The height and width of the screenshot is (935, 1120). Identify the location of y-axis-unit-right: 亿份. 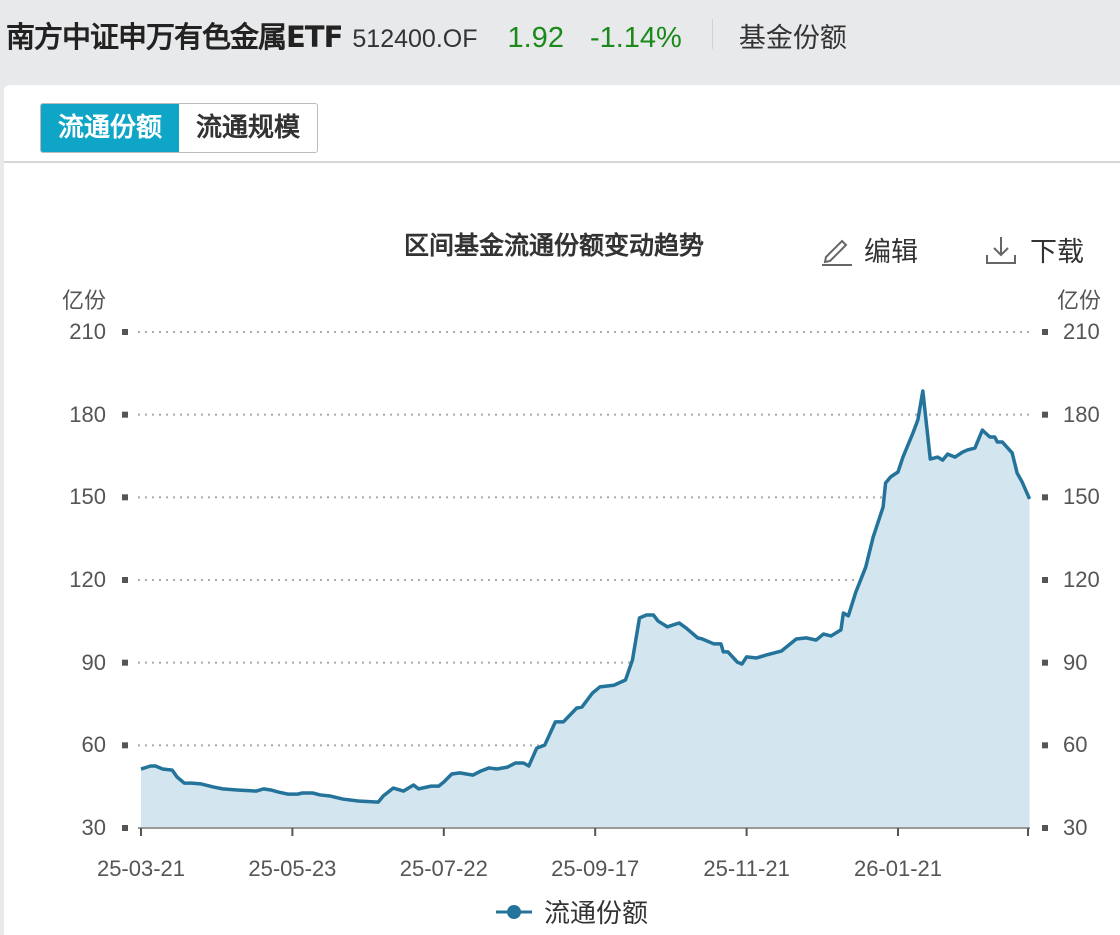
(1079, 299).